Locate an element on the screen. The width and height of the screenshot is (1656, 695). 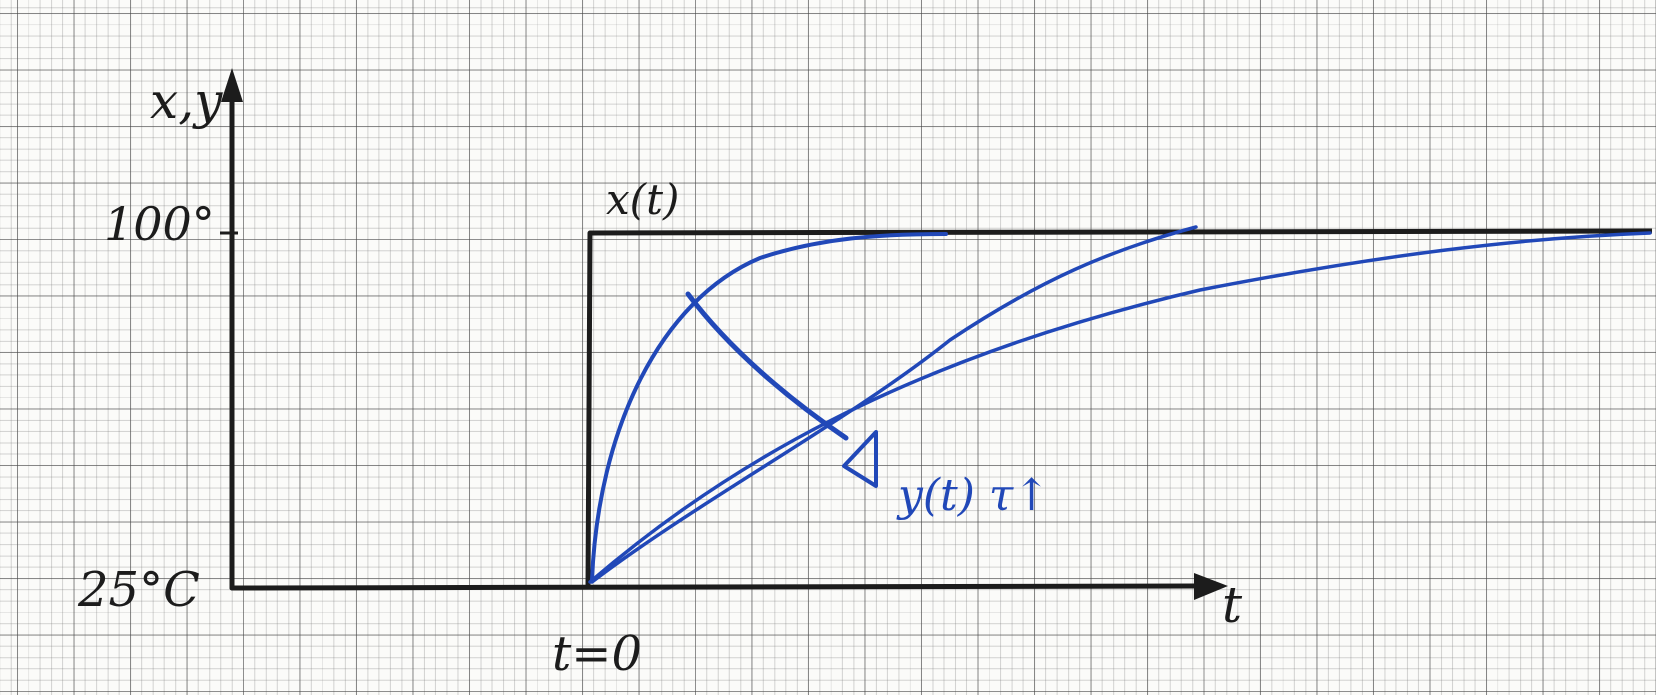
y-low-label: 25°C is located at coordinates (138, 590).